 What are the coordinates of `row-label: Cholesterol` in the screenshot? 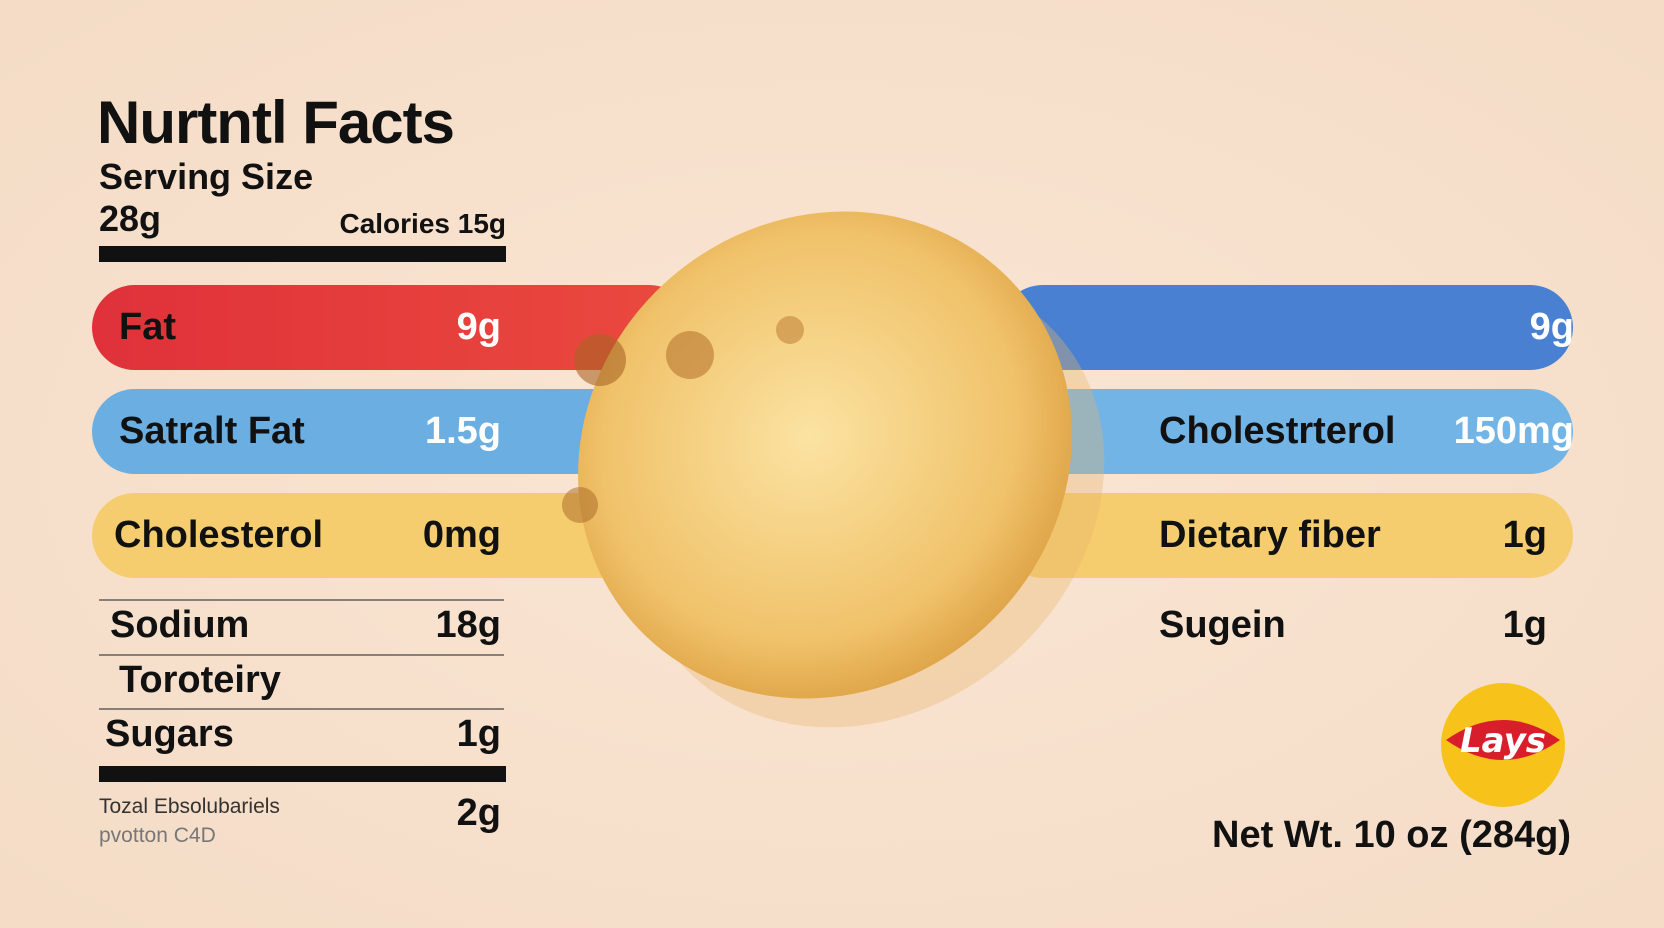 It's located at (219, 535).